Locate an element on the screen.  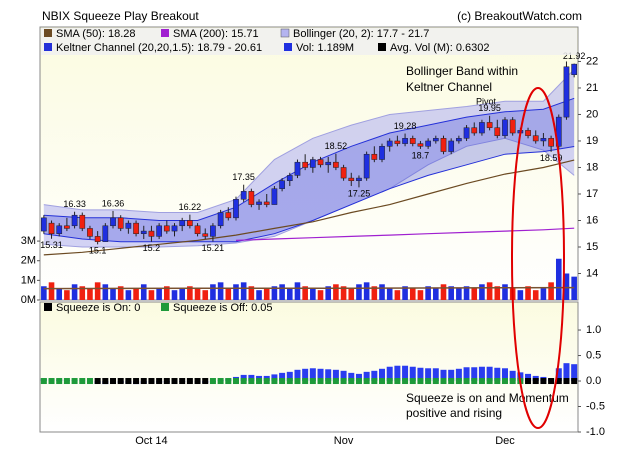
price-label: 17.35 is located at coordinates (243, 177).